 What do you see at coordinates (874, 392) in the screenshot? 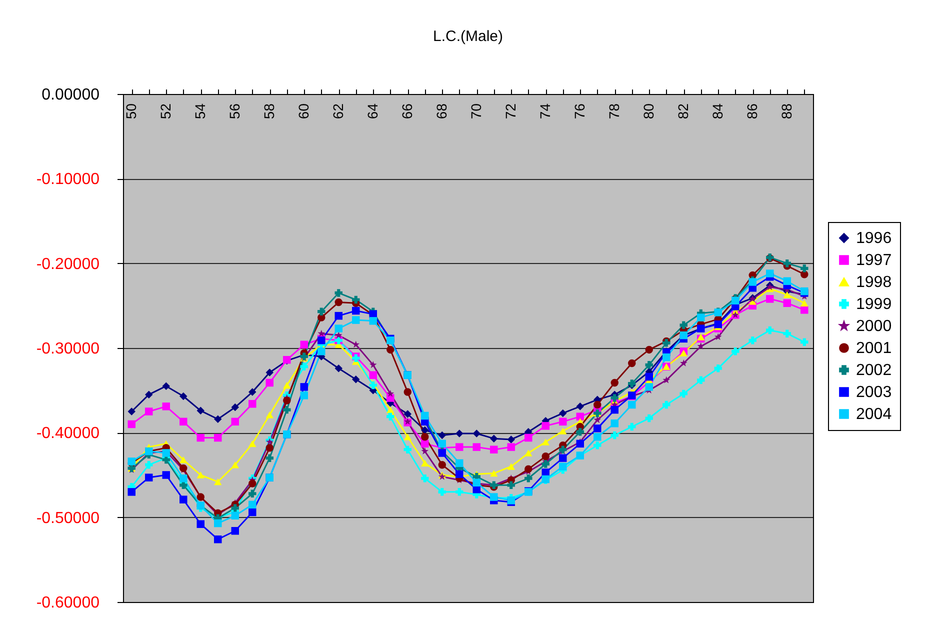
I see `legend-label: 2003` at bounding box center [874, 392].